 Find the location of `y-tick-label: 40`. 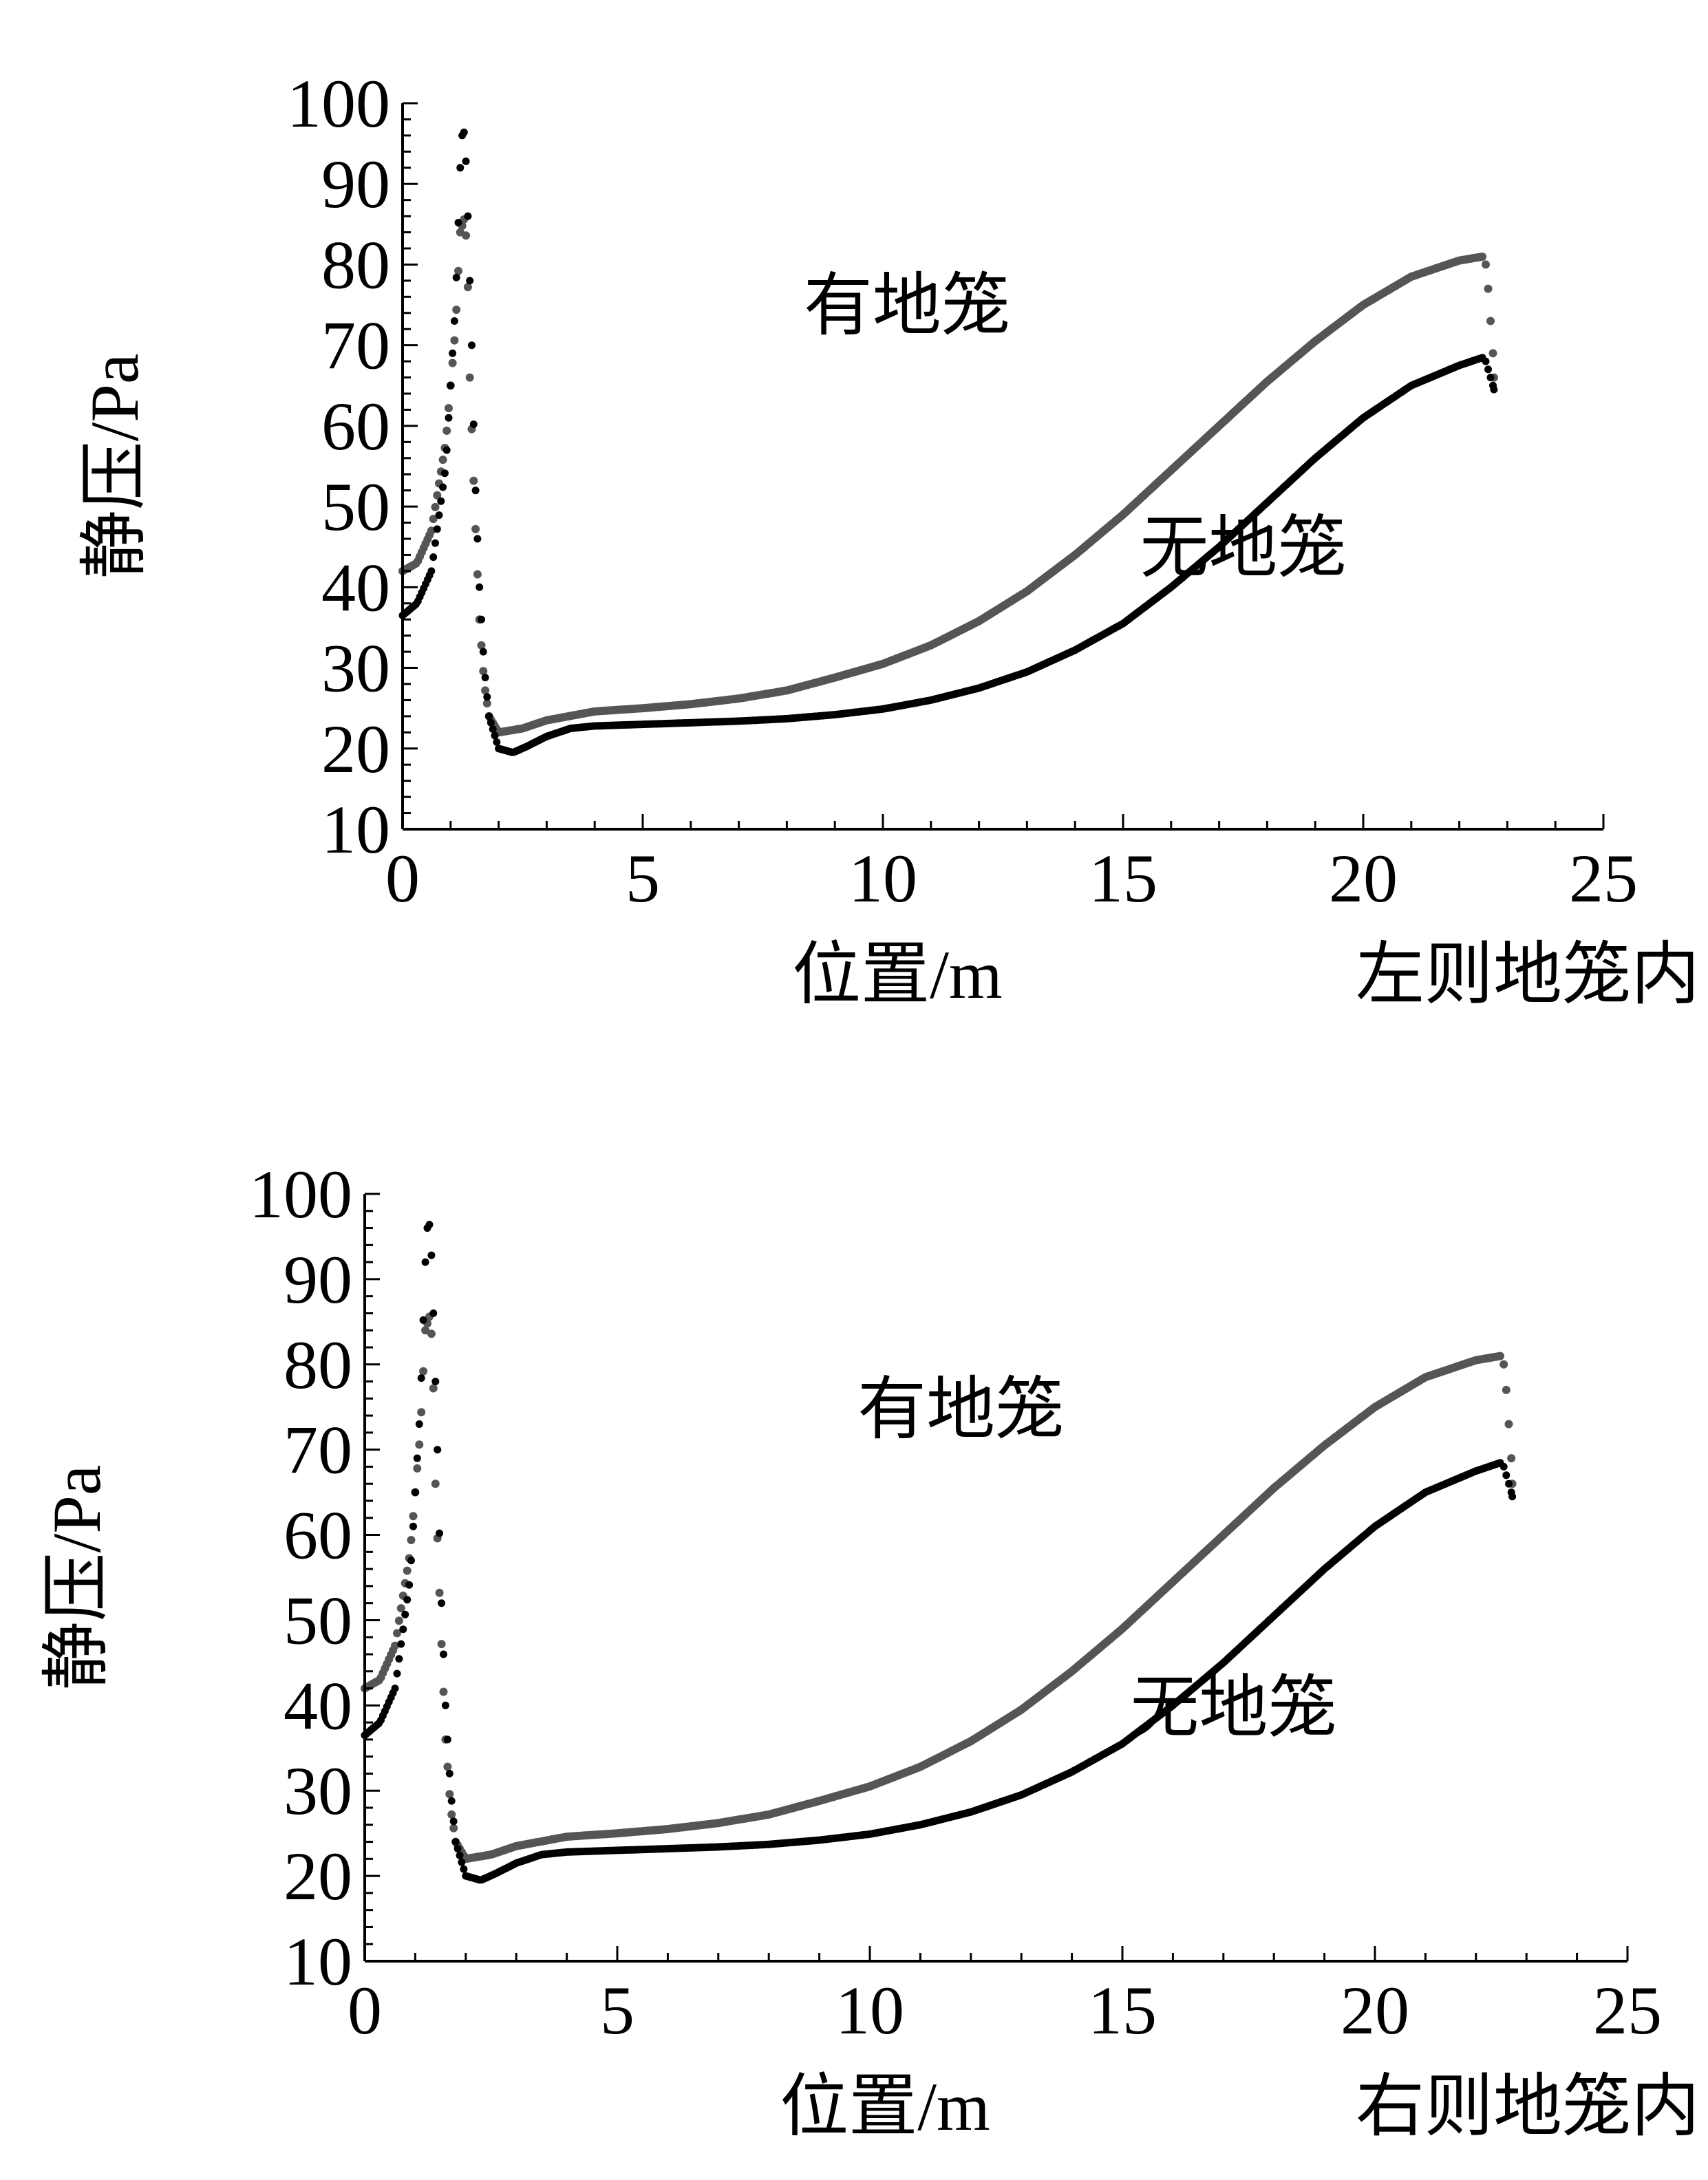

y-tick-label: 40 is located at coordinates (318, 1706).